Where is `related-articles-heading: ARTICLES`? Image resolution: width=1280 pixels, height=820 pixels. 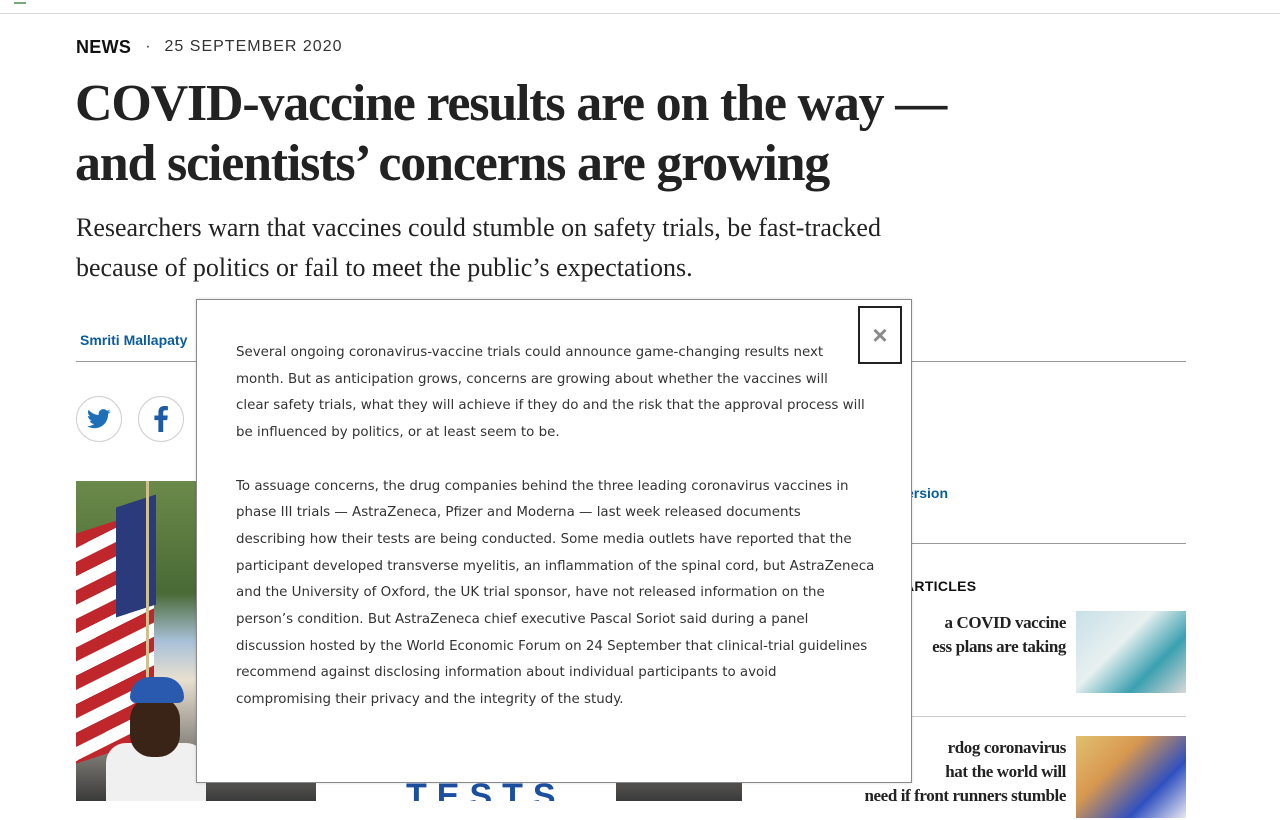
related-articles-heading: ARTICLES is located at coordinates (940, 586).